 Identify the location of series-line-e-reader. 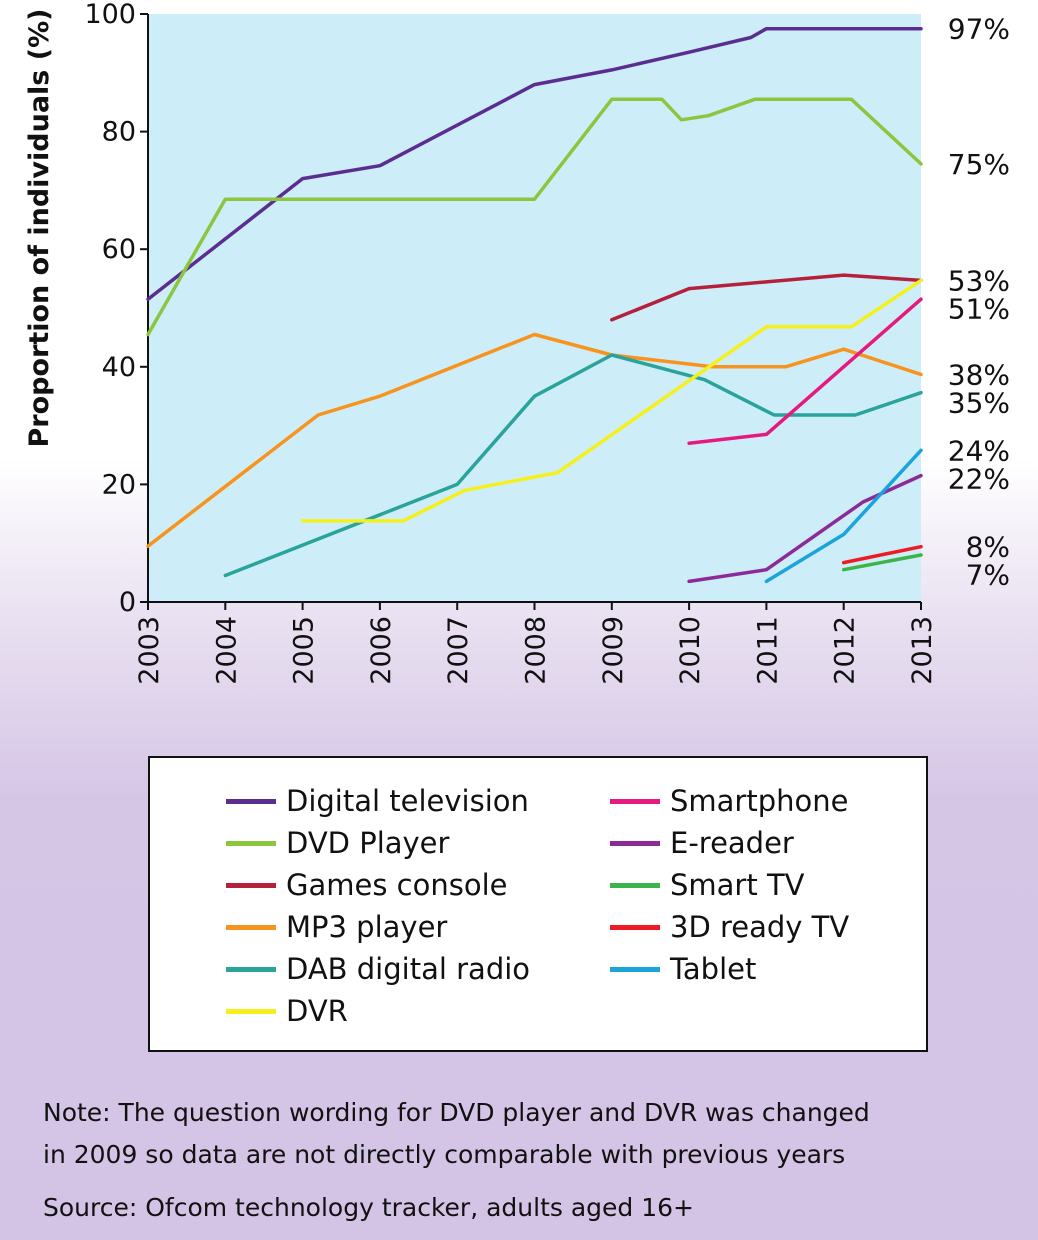
(805, 528).